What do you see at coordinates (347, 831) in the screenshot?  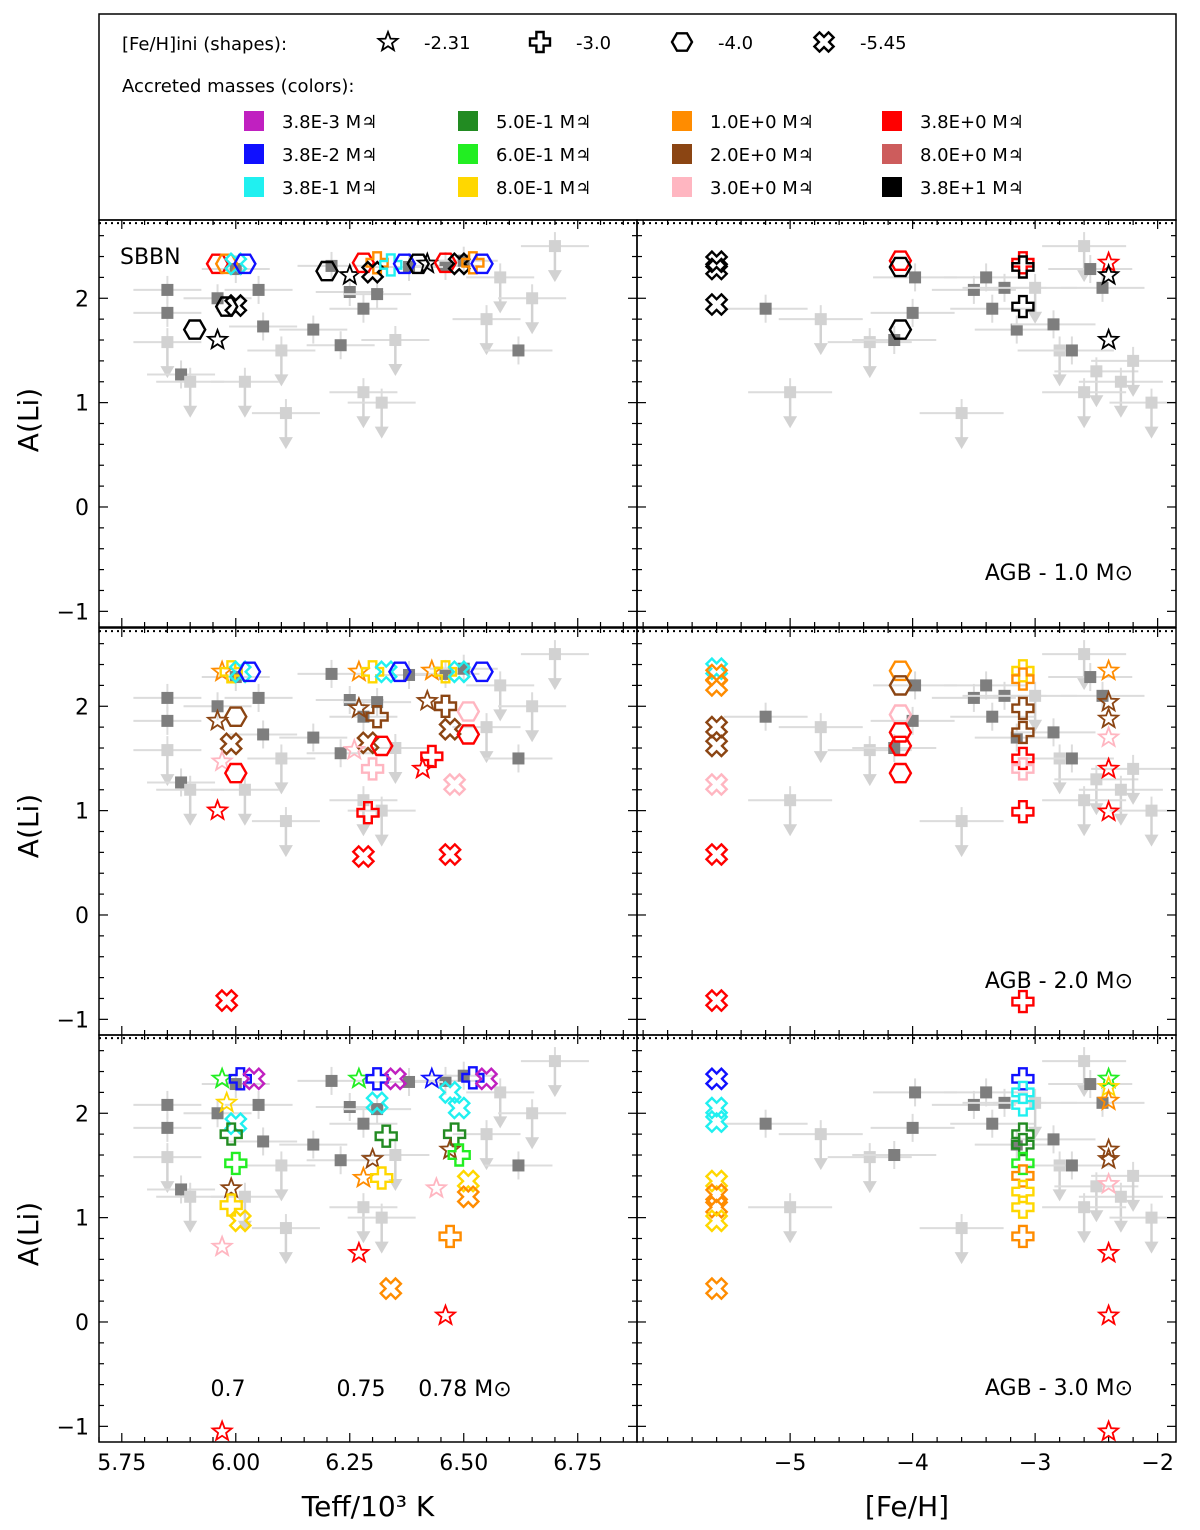 I see `panel-2-teff: −1 0 1 2` at bounding box center [347, 831].